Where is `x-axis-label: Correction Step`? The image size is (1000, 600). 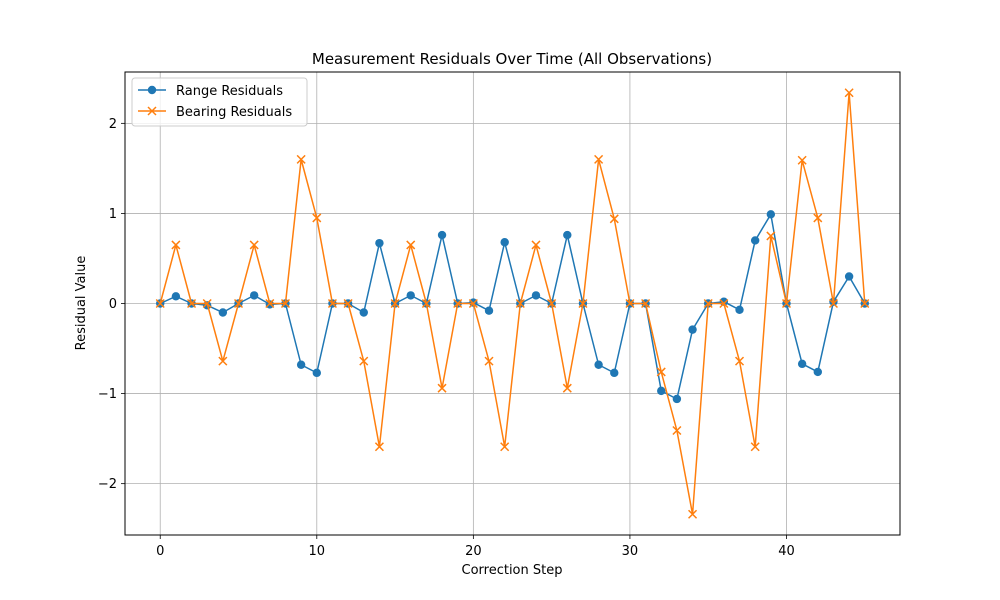
x-axis-label: Correction Step is located at coordinates (512, 570).